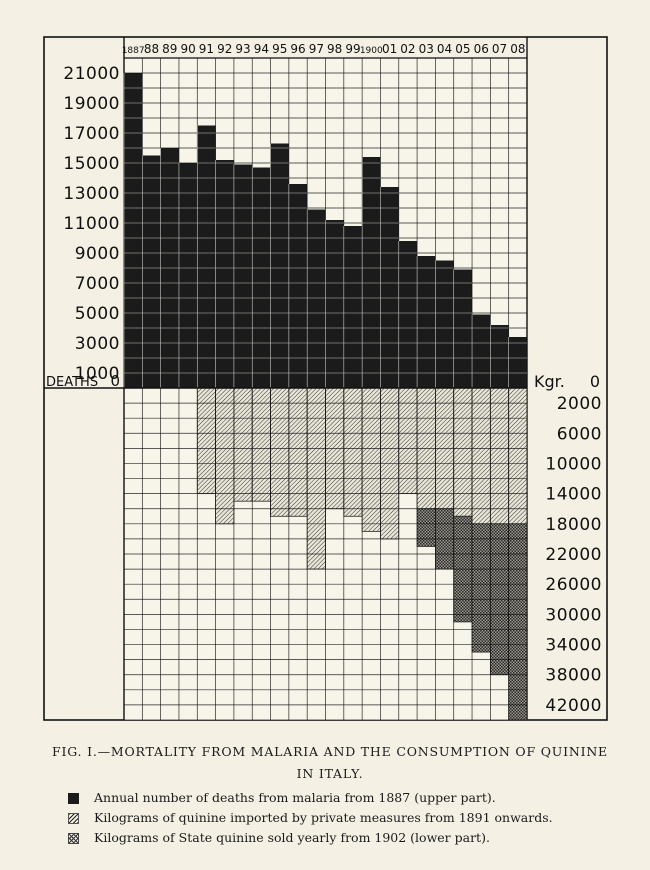 This screenshot has width=650, height=870. I want to click on year-label: 92, so click(224, 49).